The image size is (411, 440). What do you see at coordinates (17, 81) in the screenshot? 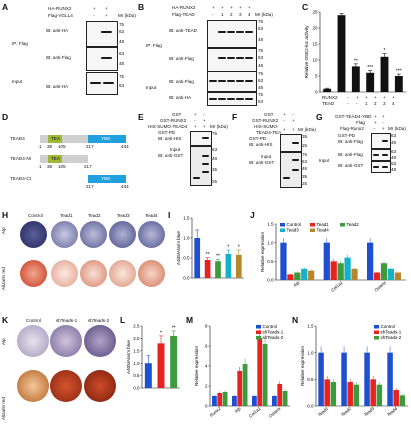
I see `blot-left-label: Input` at bounding box center [17, 81].